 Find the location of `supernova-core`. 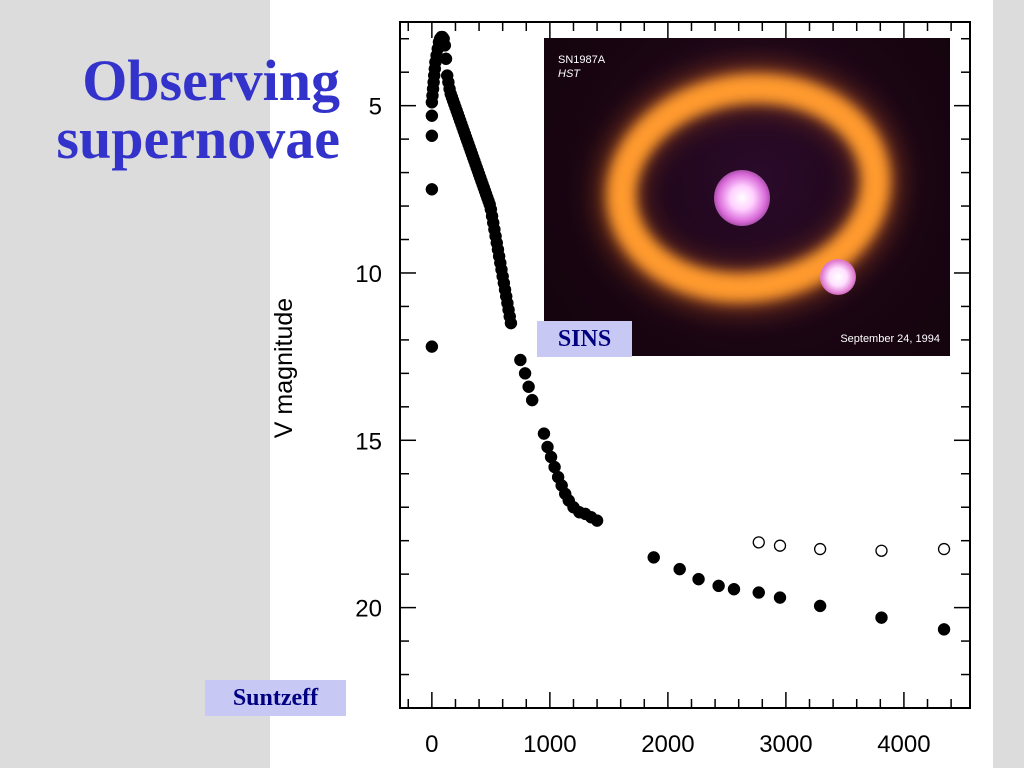

supernova-core is located at coordinates (742, 198).